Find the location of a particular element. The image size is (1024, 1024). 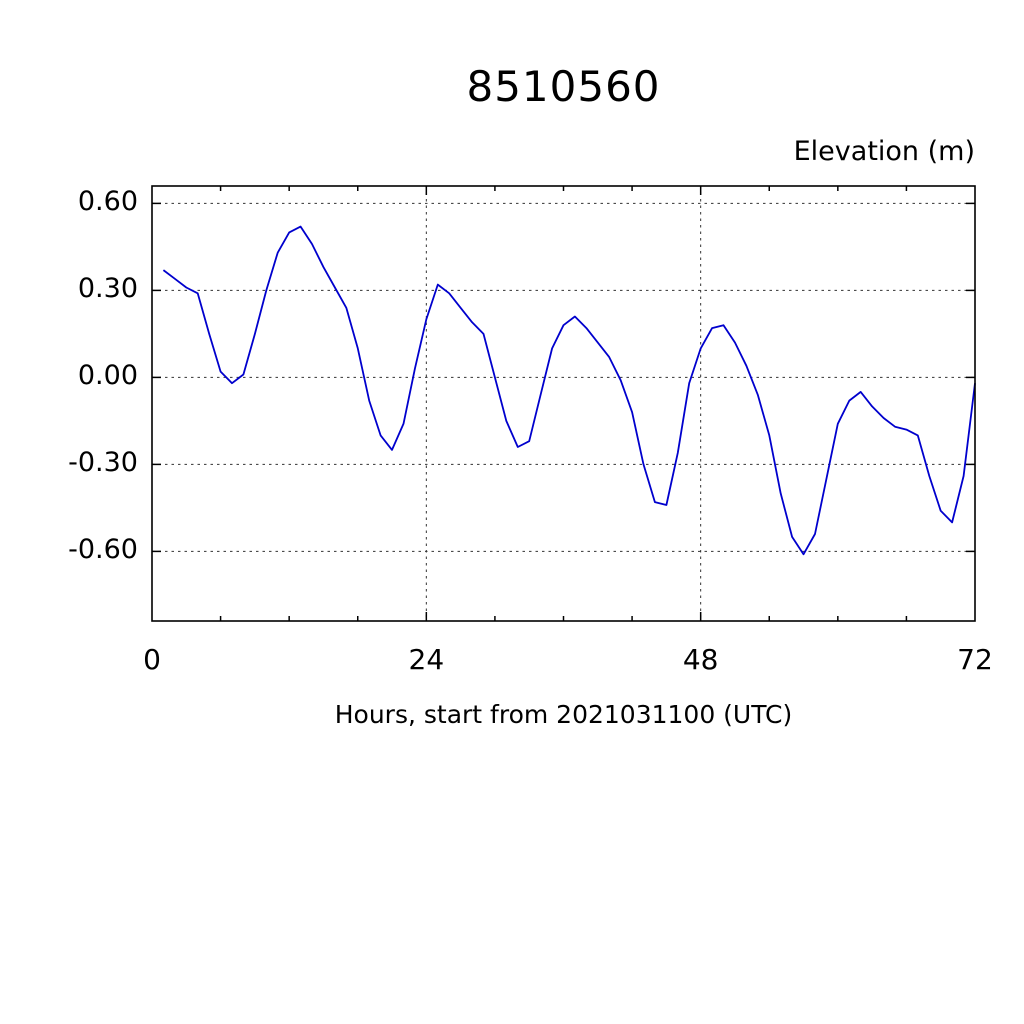

y-tick-label: 0.30 is located at coordinates (107, 289).